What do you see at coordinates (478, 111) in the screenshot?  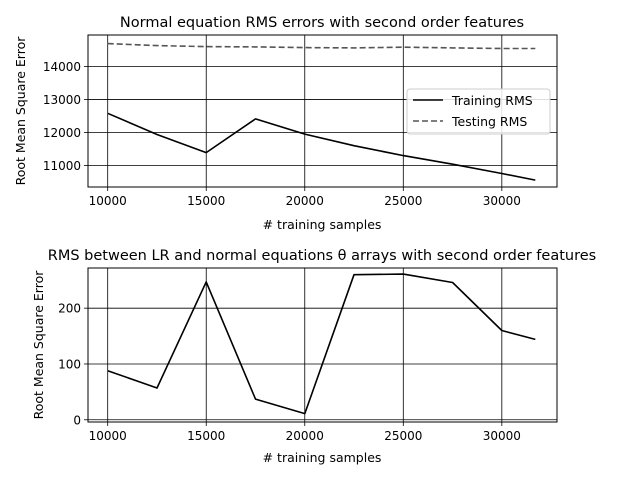 I see `chart-1-legend: Training RMS Testing RMS` at bounding box center [478, 111].